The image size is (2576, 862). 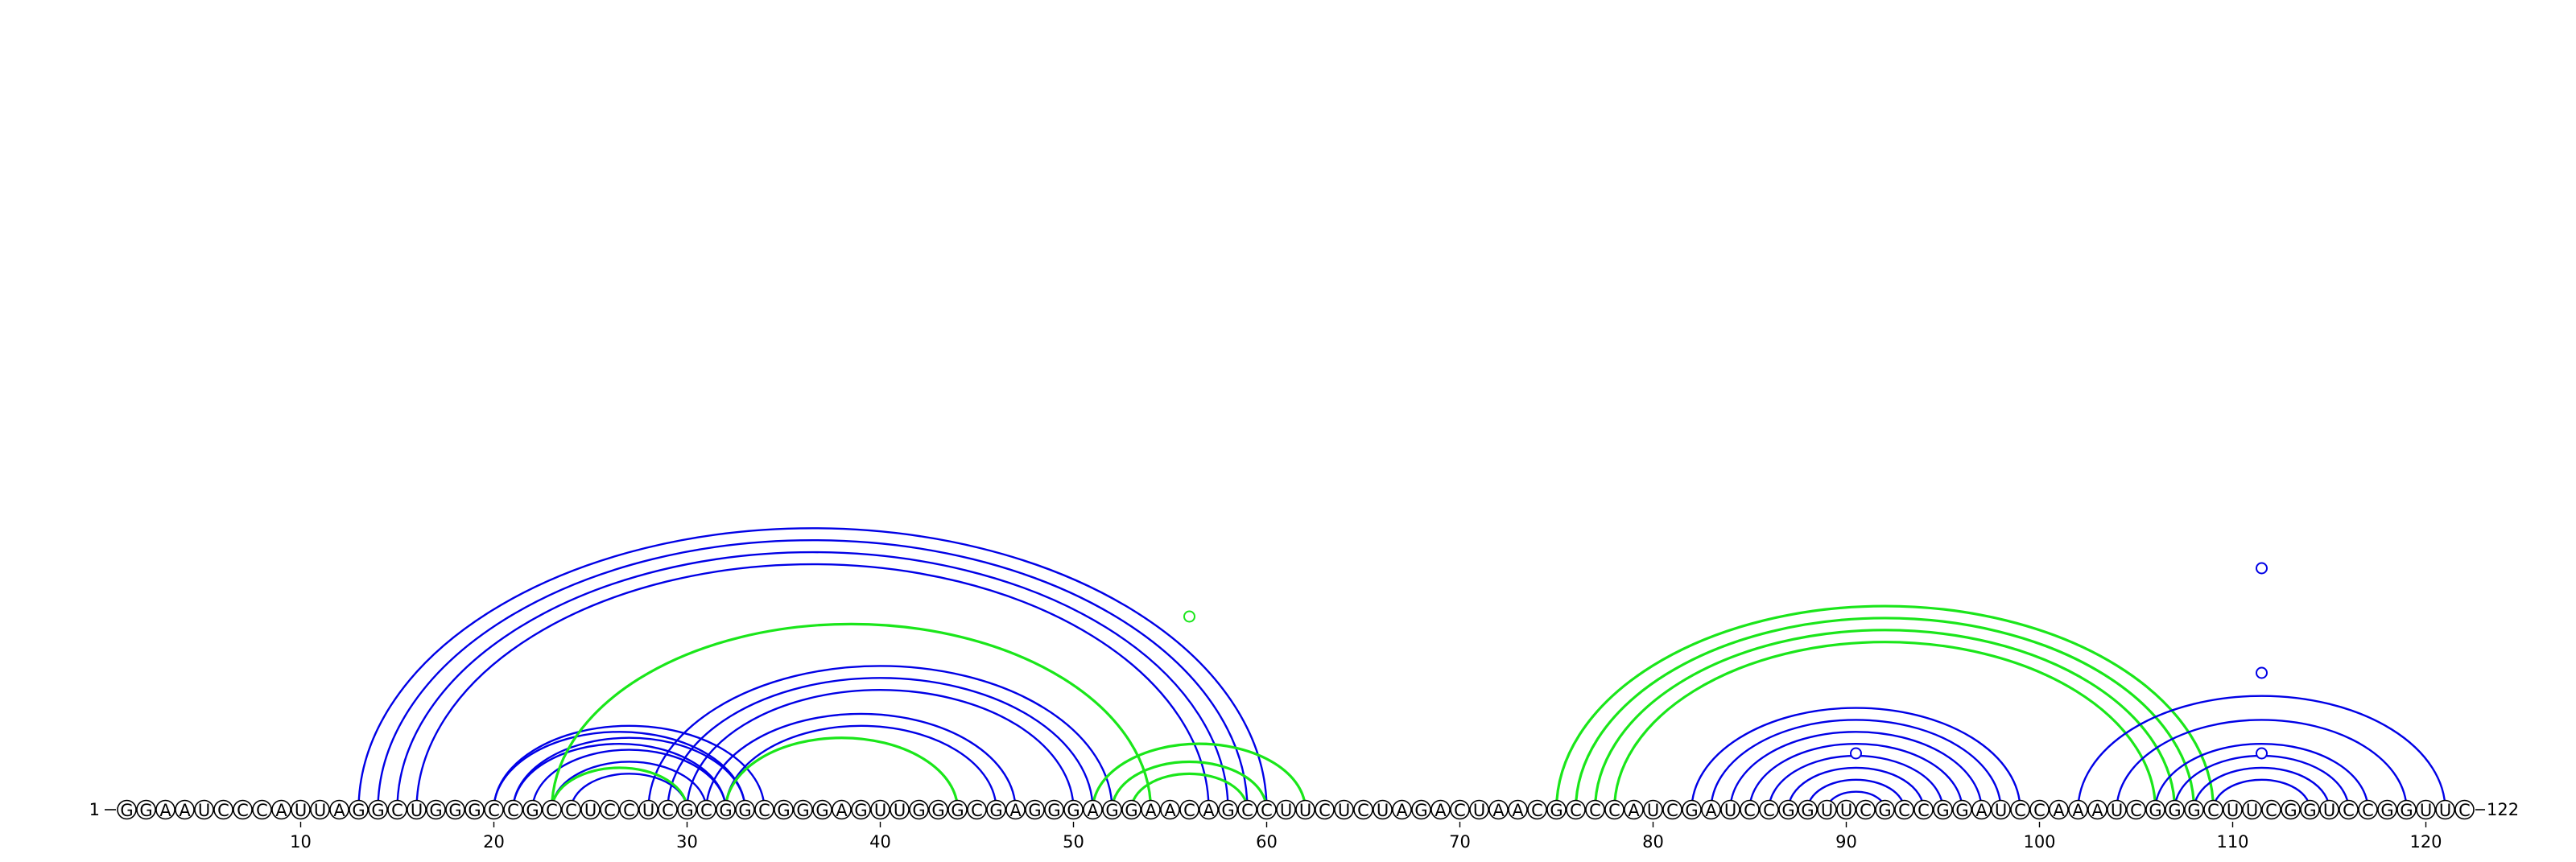 I want to click on nucleotide-5: U, so click(x=204, y=809).